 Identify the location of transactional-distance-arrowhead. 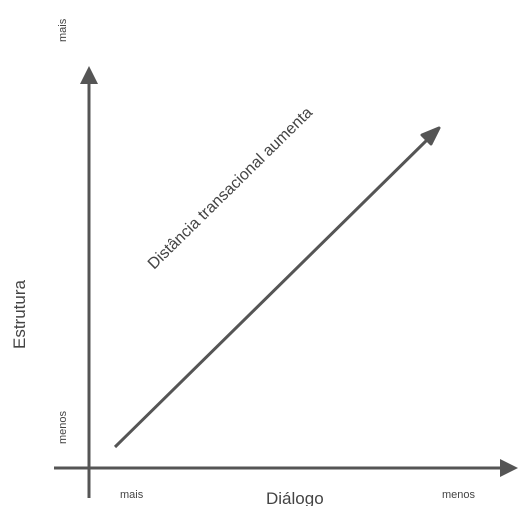
(430, 136).